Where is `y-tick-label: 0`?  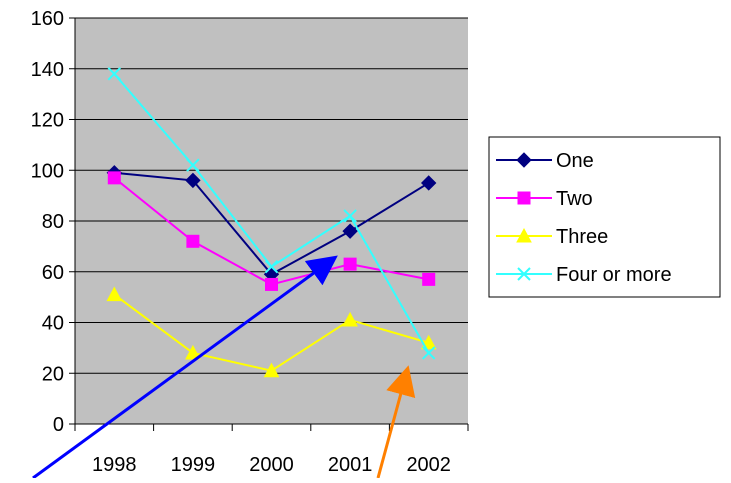 y-tick-label: 0 is located at coordinates (58, 425).